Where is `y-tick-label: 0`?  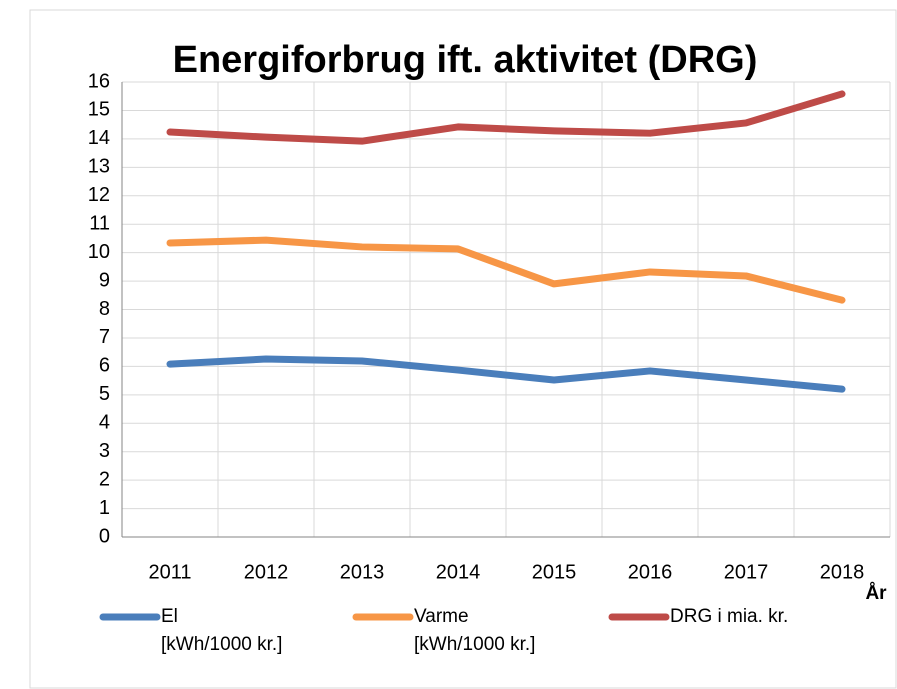 y-tick-label: 0 is located at coordinates (104, 536).